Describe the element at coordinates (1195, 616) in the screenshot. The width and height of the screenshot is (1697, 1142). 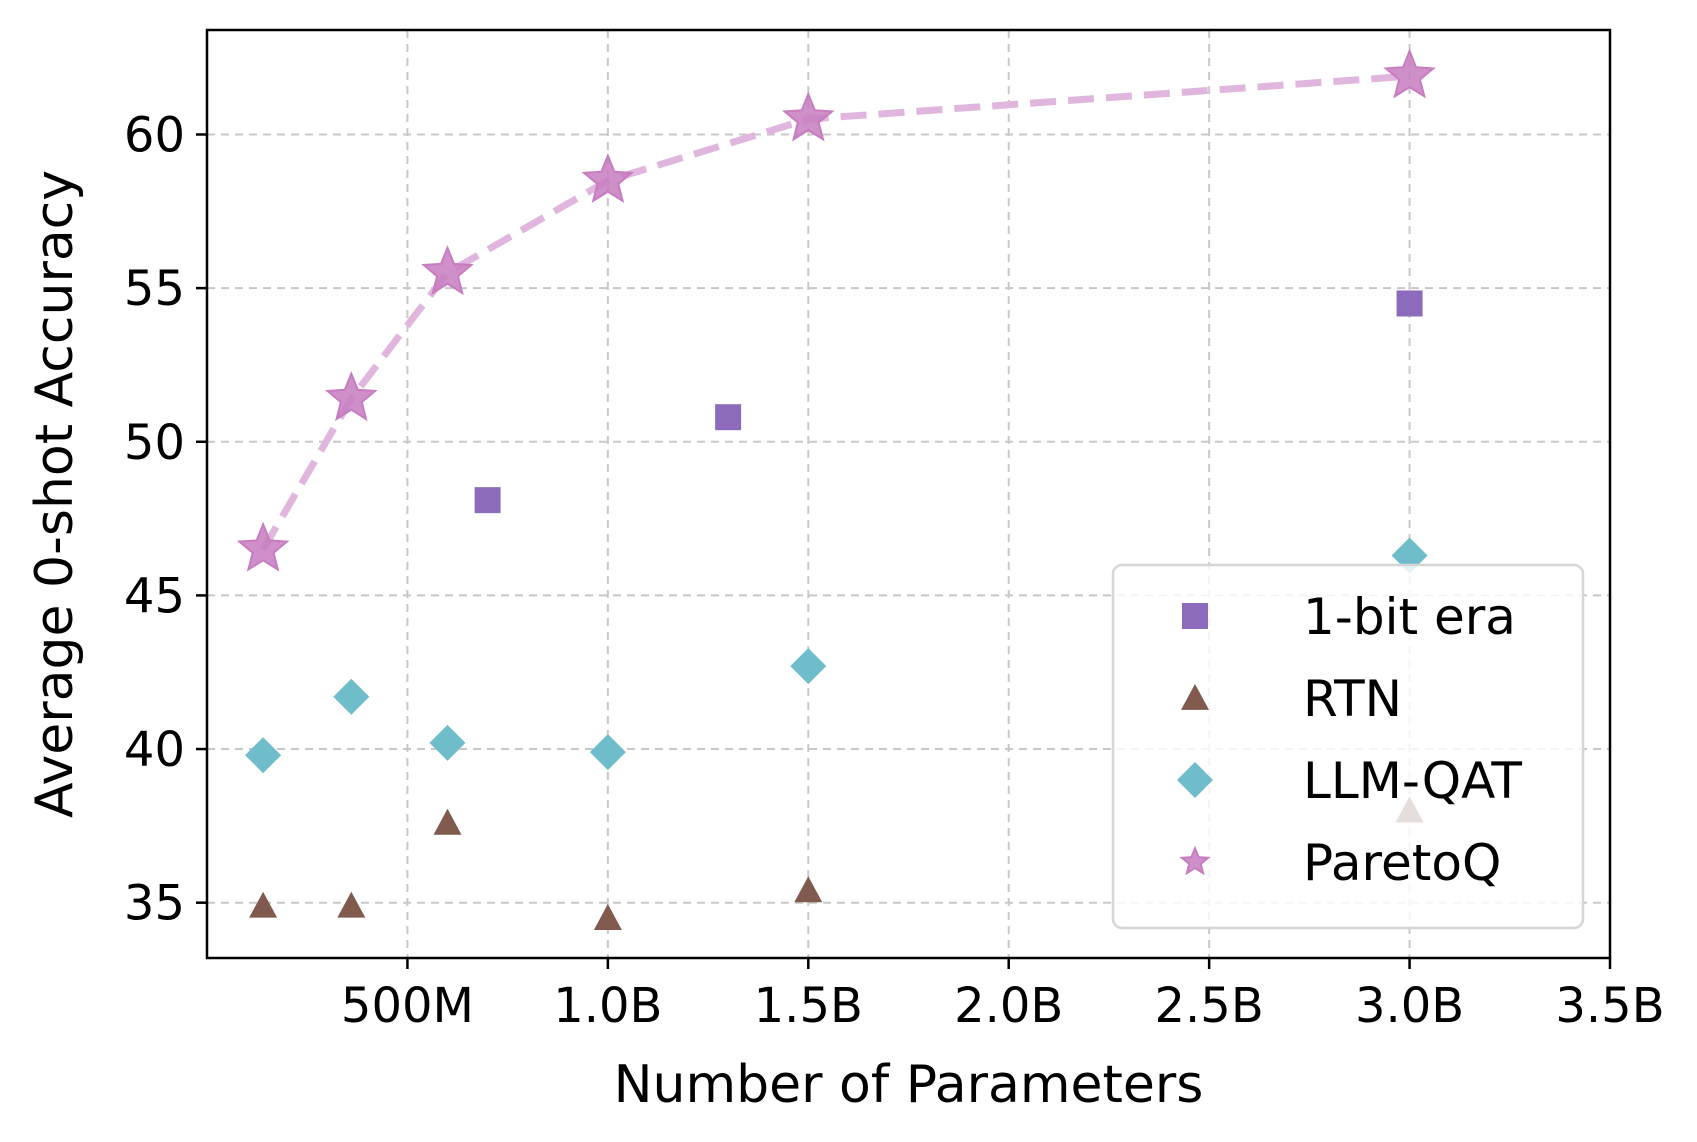
I see `legend-marker-1-bit-era` at that location.